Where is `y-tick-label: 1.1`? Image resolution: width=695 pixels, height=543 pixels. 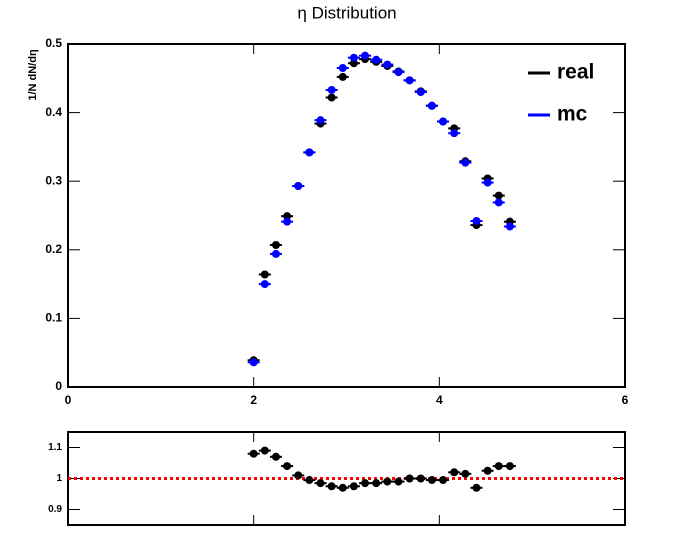 y-tick-label: 1.1 is located at coordinates (55, 447).